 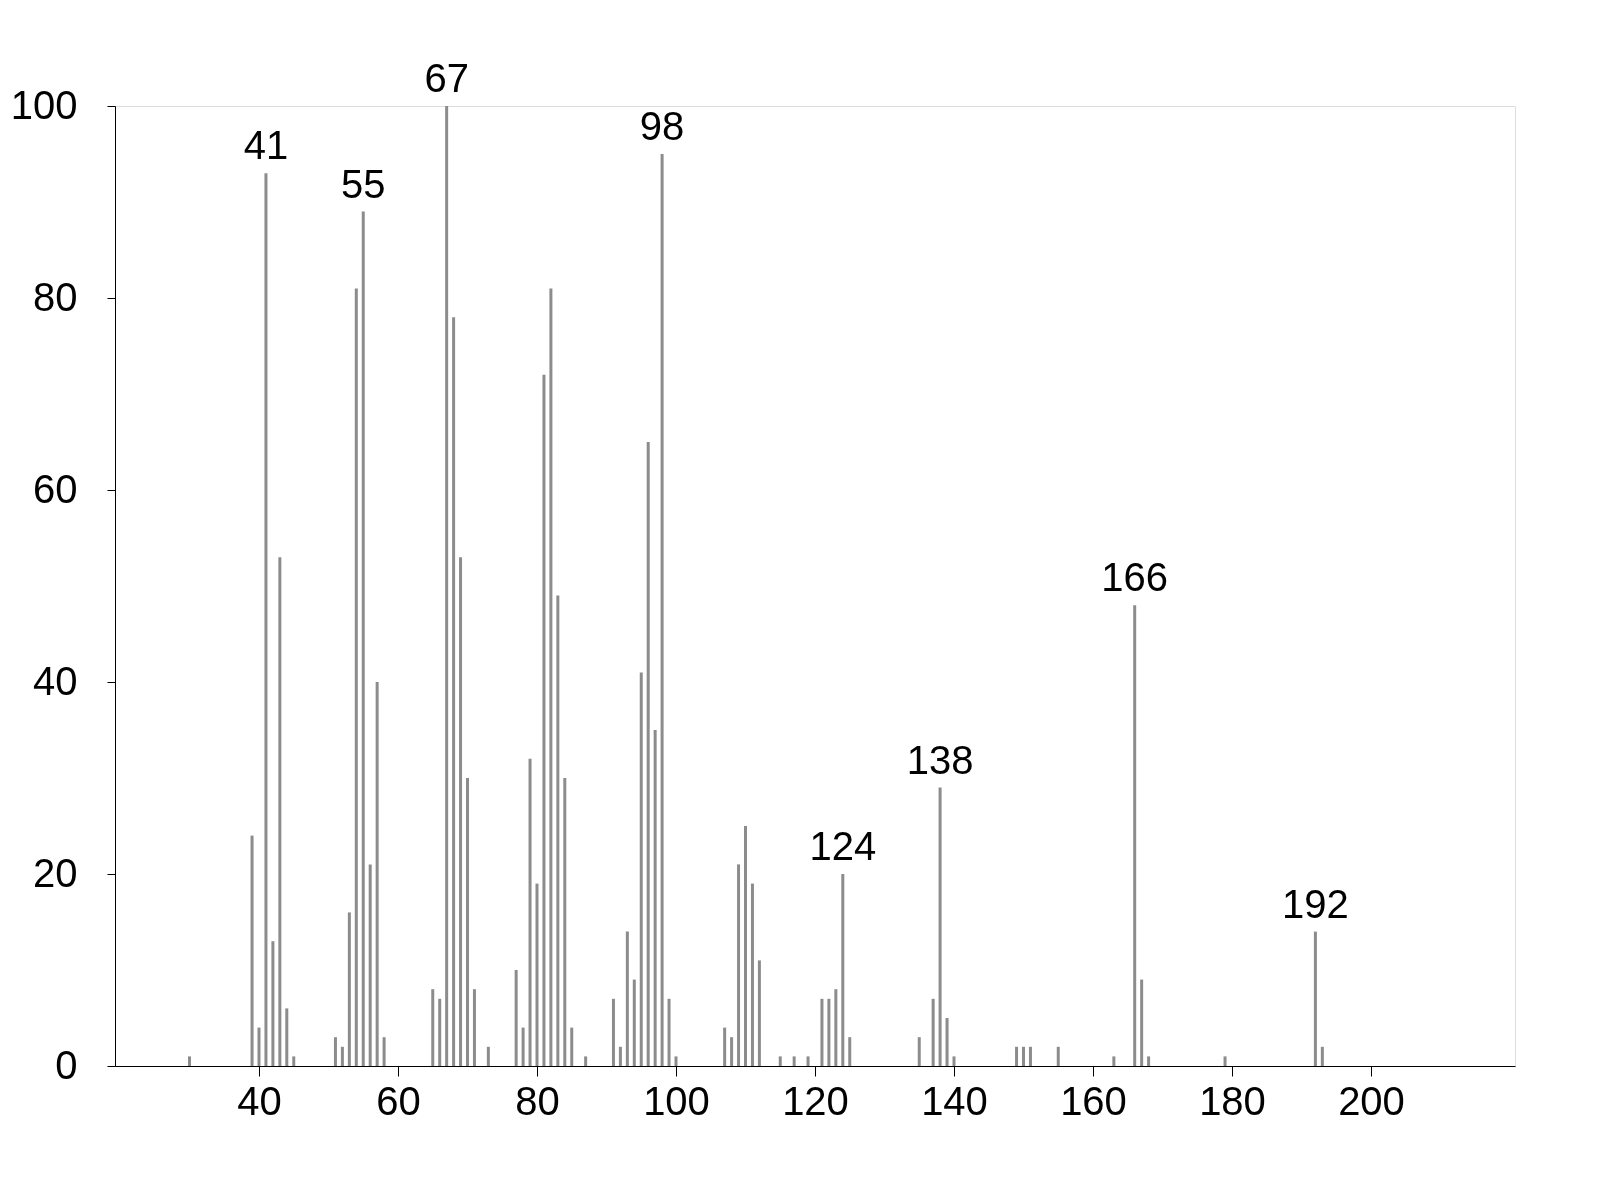 I want to click on x-tick-label: 200, so click(x=1371, y=1100).